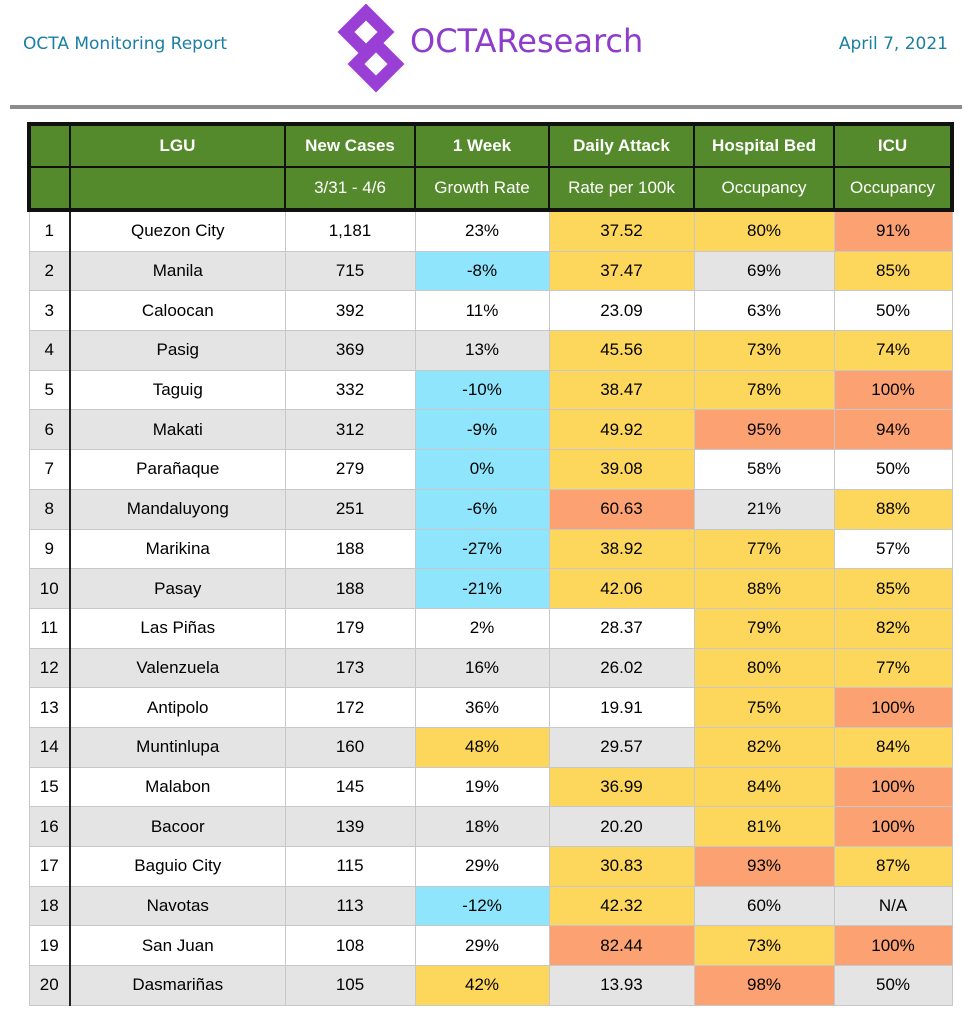 This screenshot has height=1024, width=970. What do you see at coordinates (49, 549) in the screenshot?
I see `table-cell: 9` at bounding box center [49, 549].